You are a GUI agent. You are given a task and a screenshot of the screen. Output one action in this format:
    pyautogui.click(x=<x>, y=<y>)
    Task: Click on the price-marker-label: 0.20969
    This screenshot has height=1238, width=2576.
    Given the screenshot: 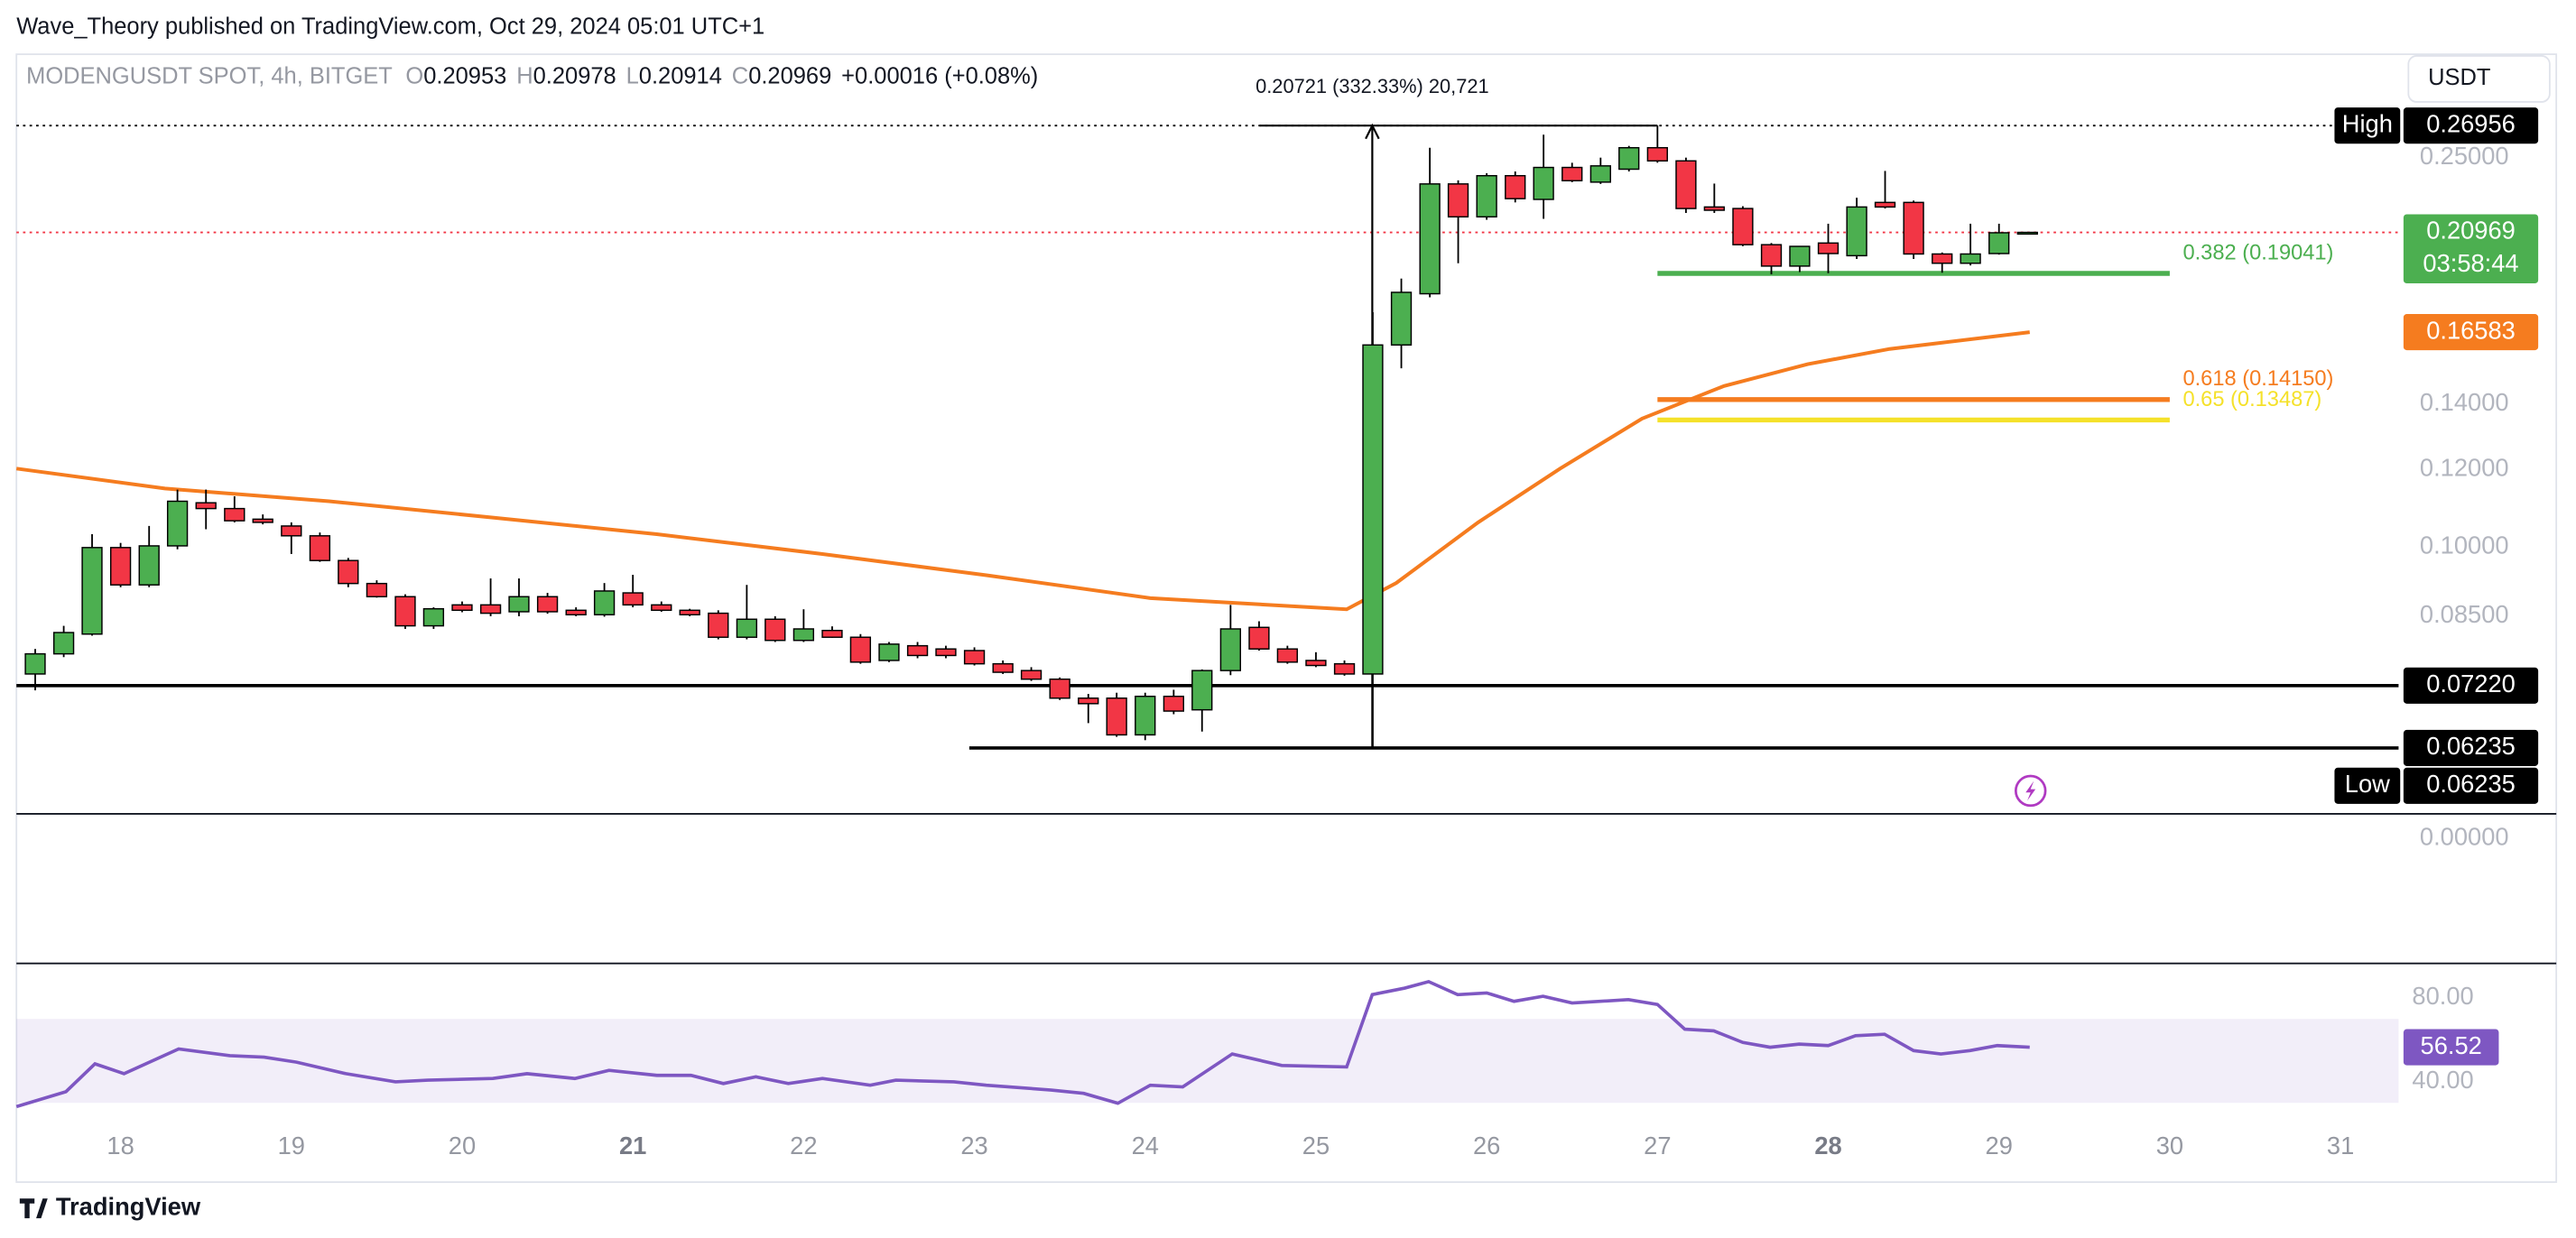 What is the action you would take?
    pyautogui.click(x=2471, y=231)
    